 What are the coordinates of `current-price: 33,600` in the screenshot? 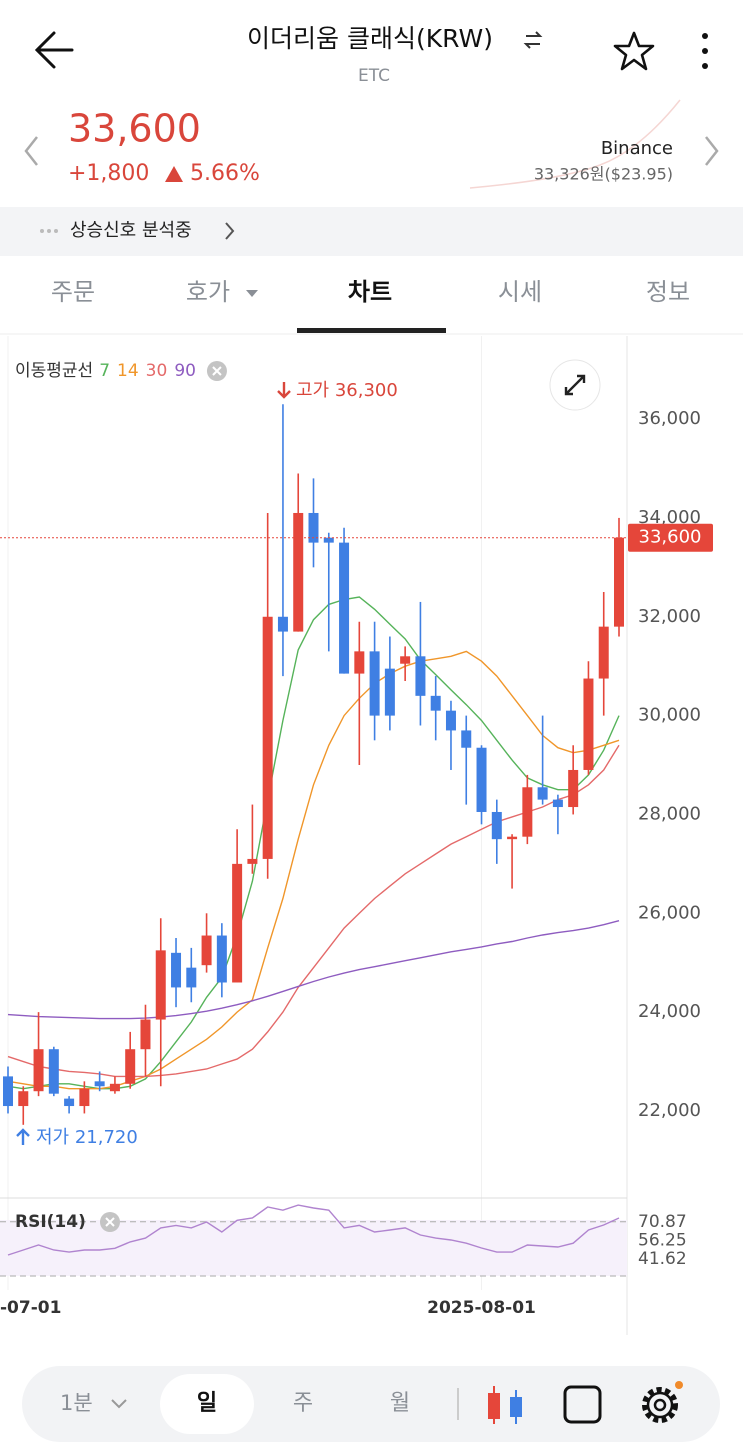 It's located at (134, 129).